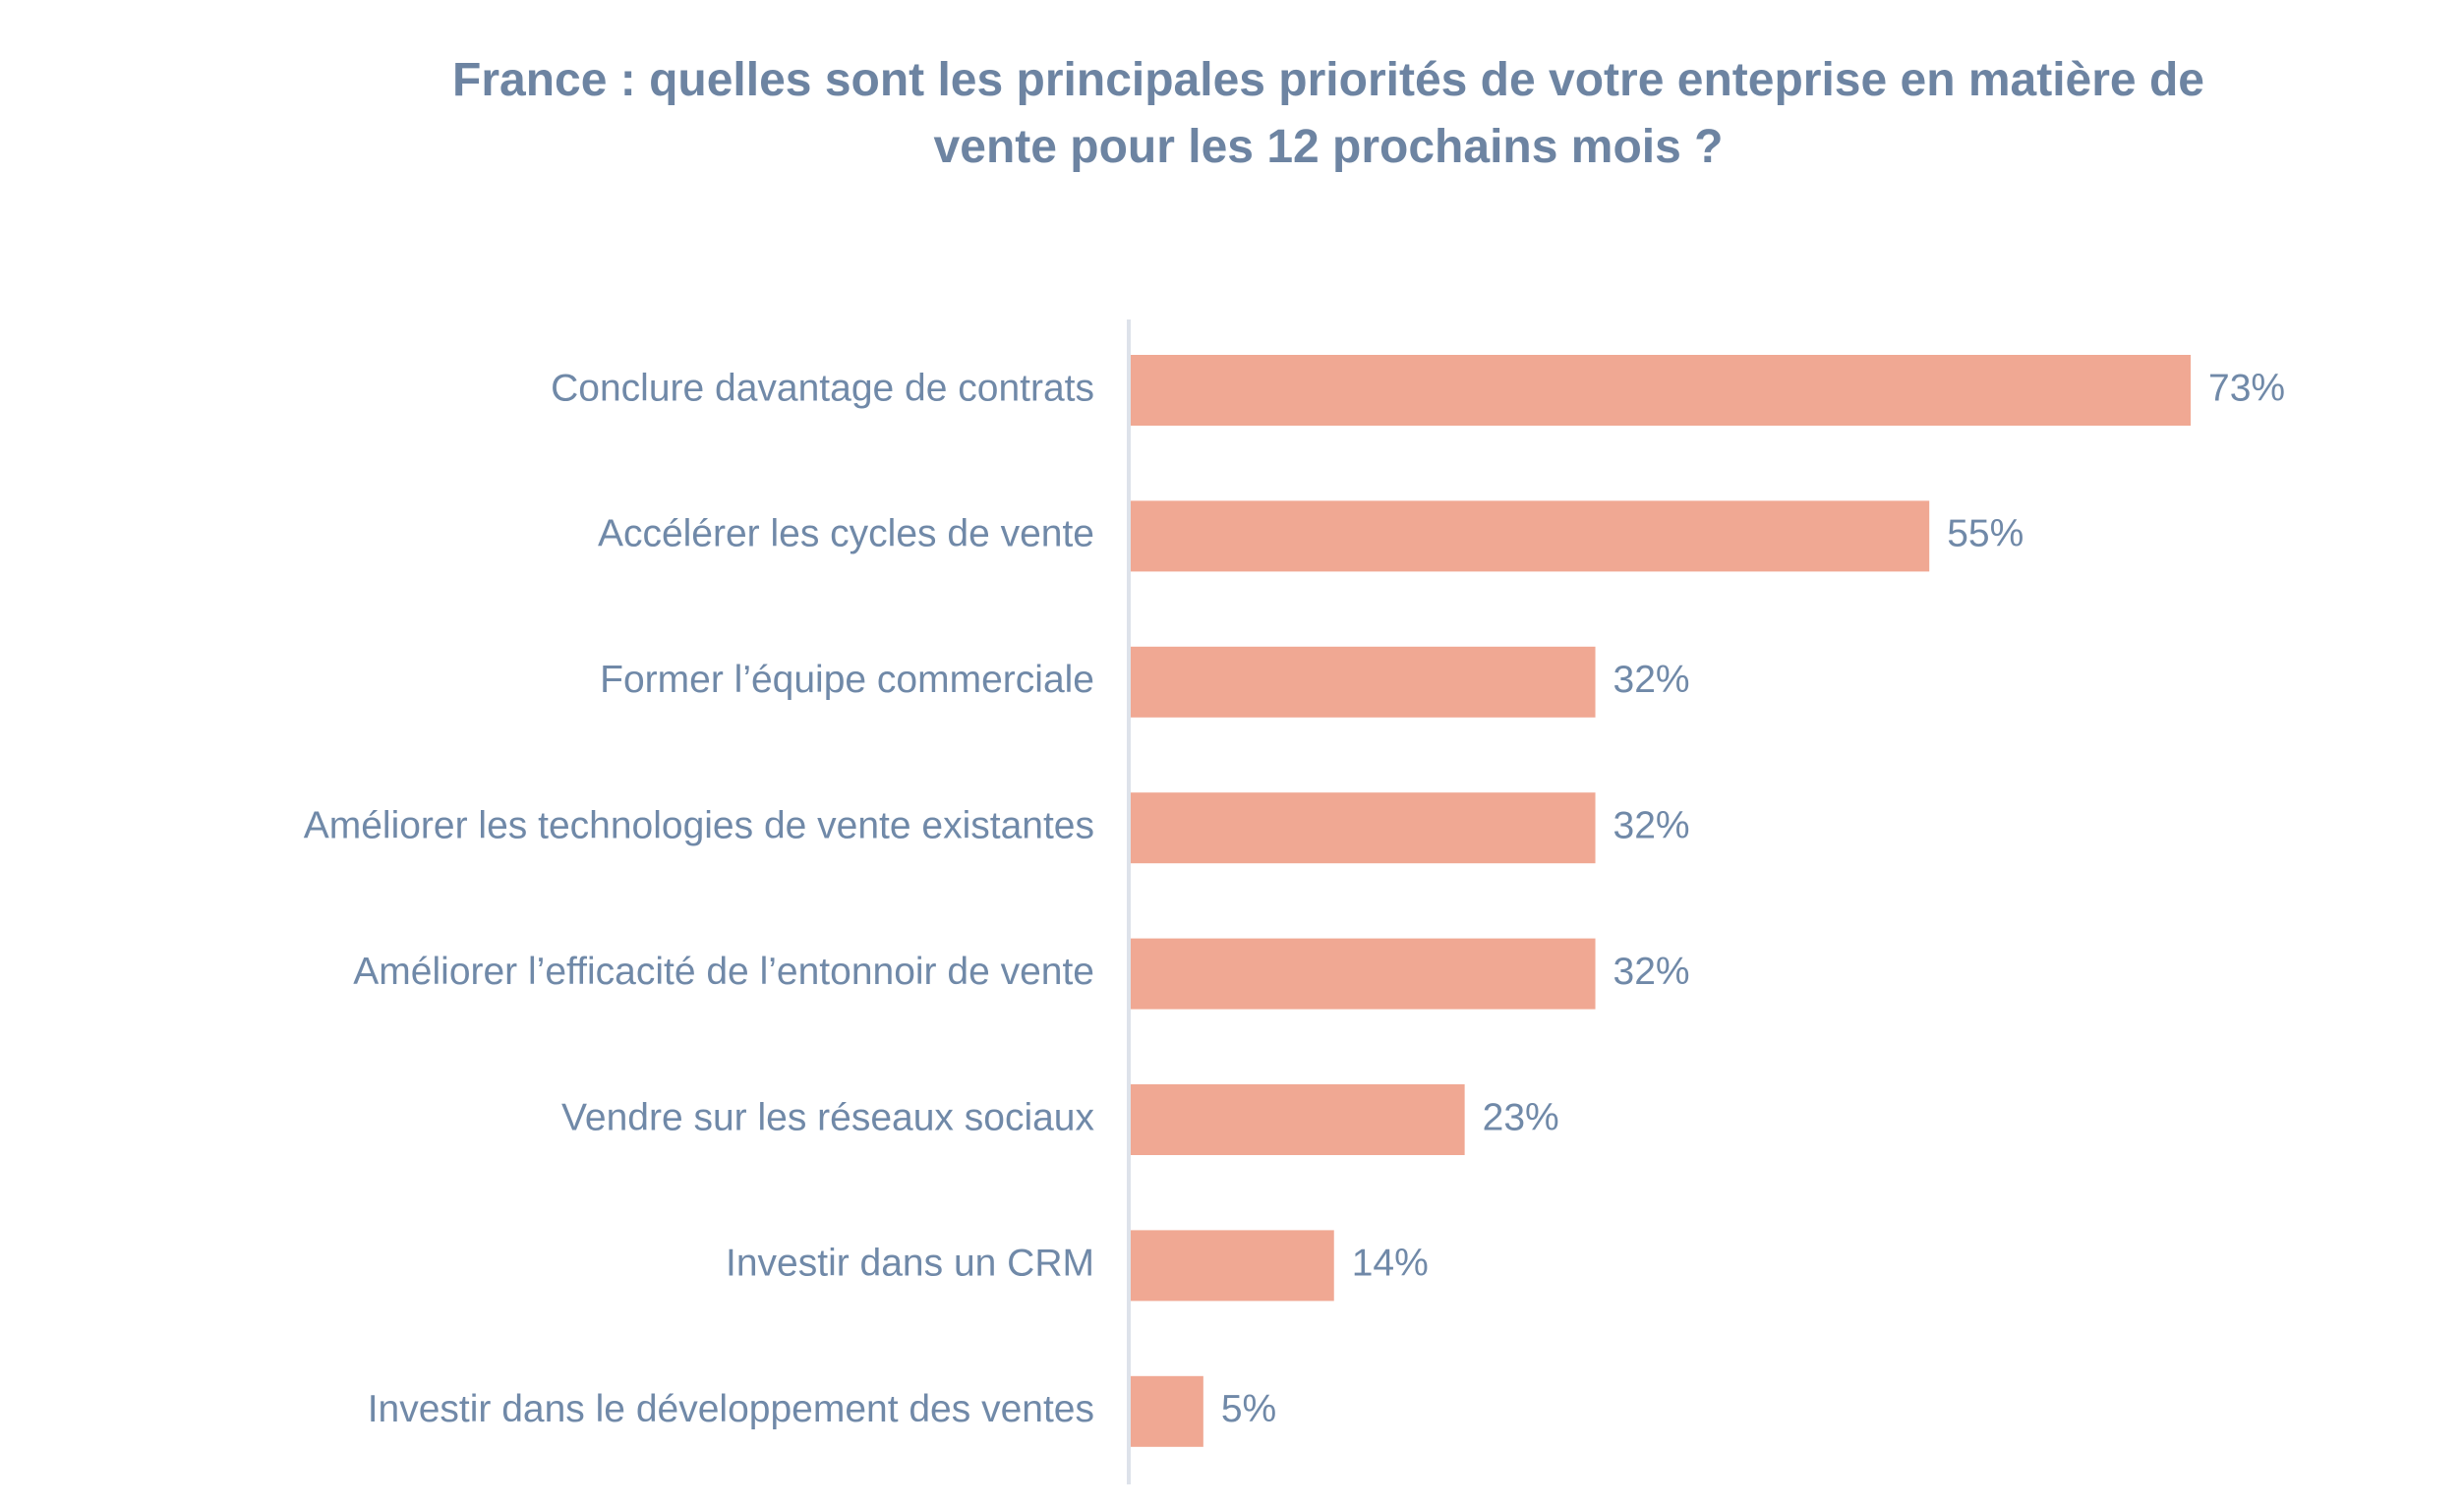 This screenshot has width=2464, height=1508. What do you see at coordinates (1985, 534) in the screenshot?
I see `value-label: 55%` at bounding box center [1985, 534].